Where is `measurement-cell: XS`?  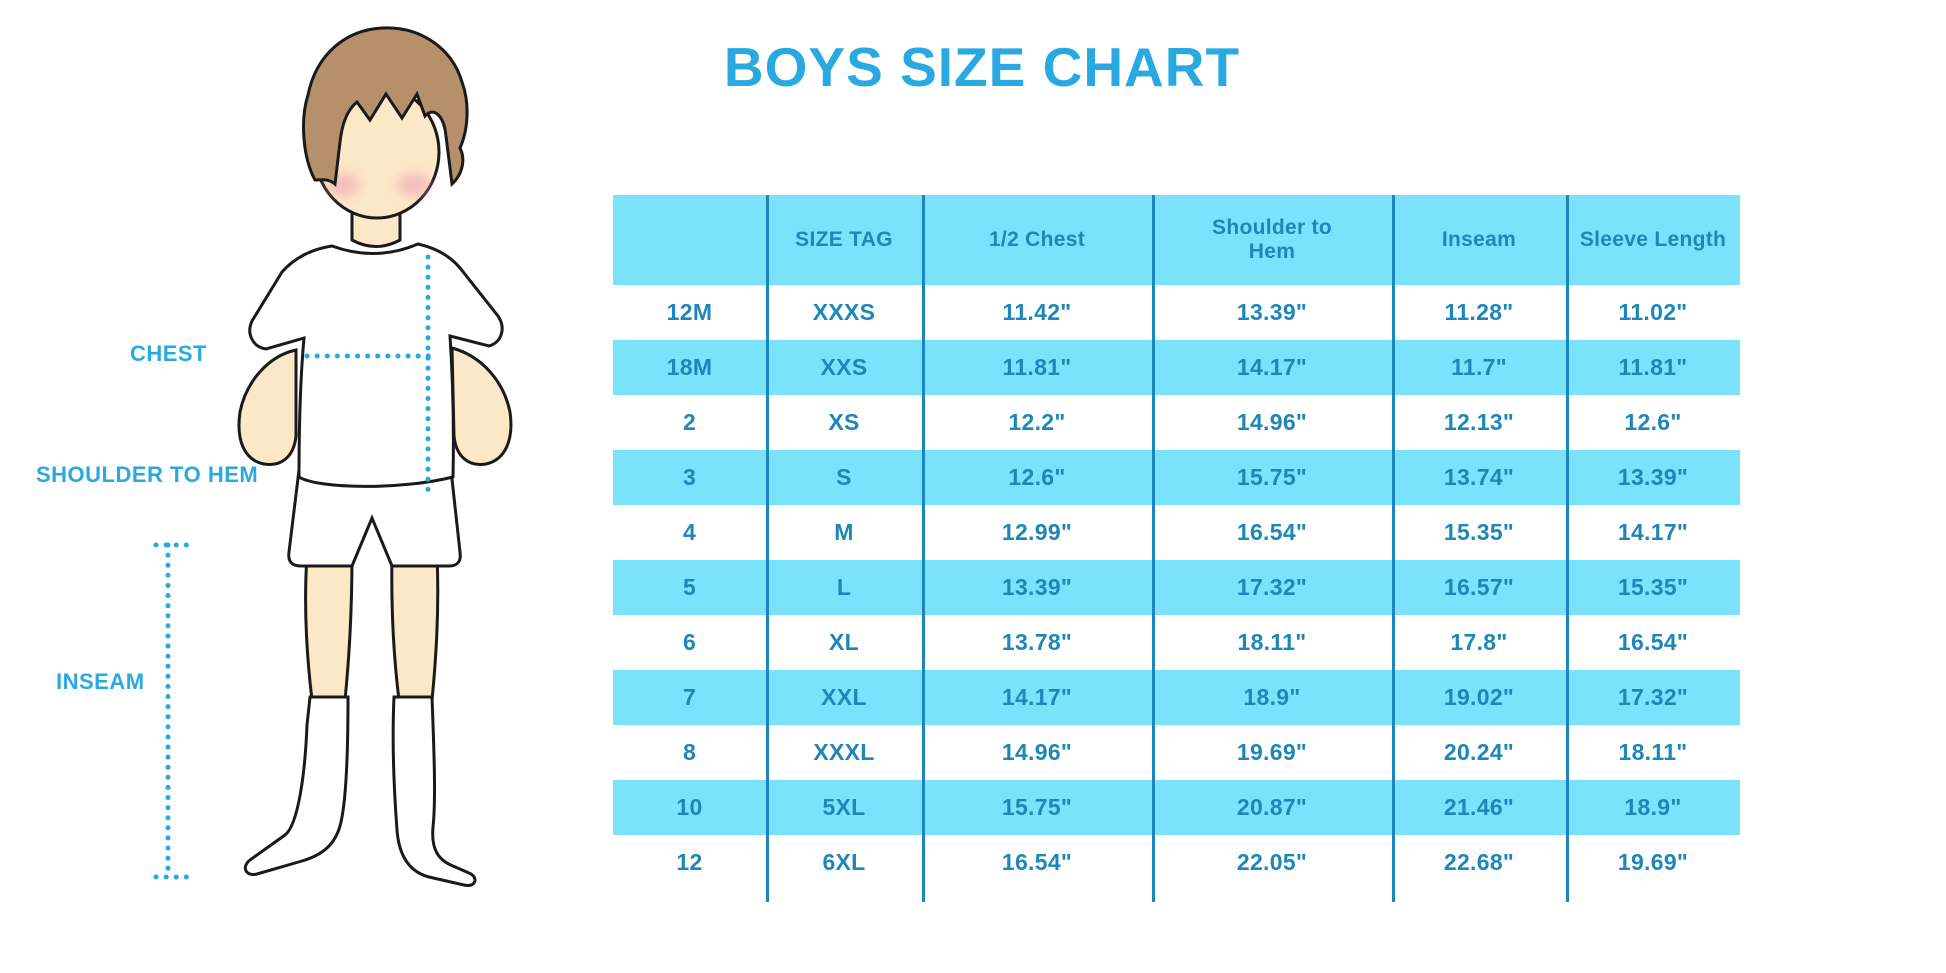
measurement-cell: XS is located at coordinates (844, 422).